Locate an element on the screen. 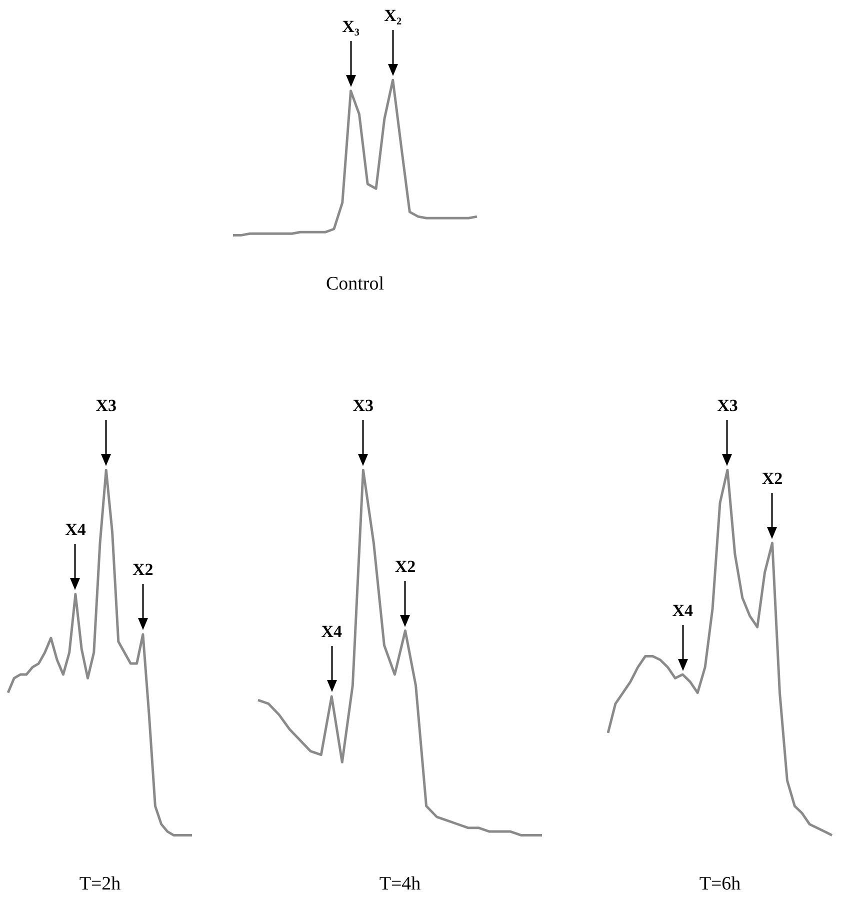  x-axis-title: T=2h is located at coordinates (100, 884).